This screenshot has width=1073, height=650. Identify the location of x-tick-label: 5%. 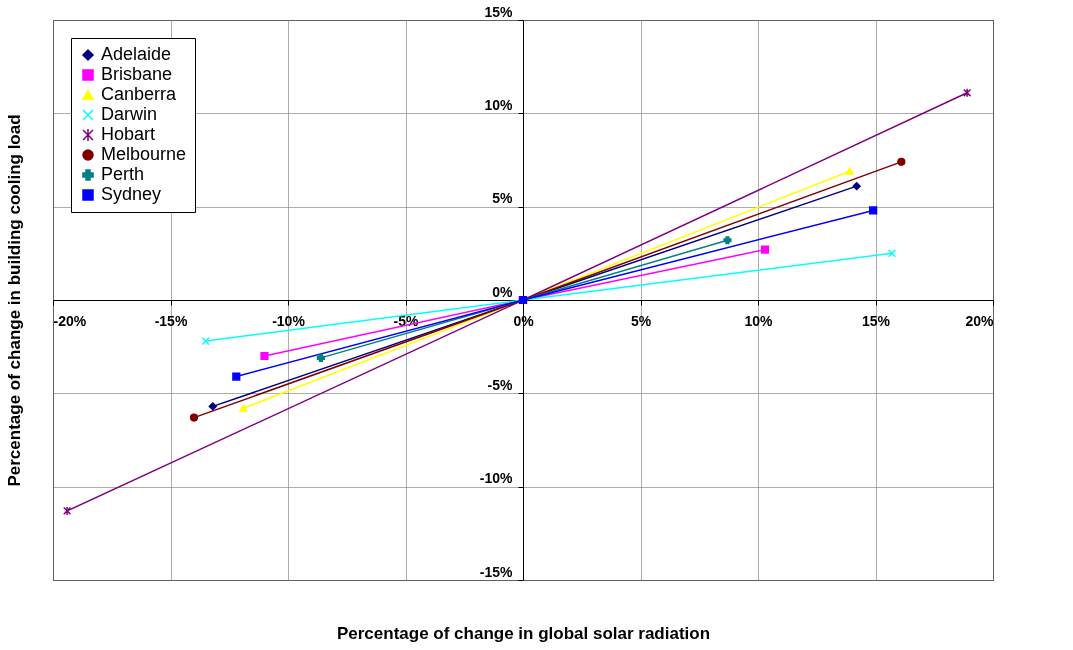
(641, 320).